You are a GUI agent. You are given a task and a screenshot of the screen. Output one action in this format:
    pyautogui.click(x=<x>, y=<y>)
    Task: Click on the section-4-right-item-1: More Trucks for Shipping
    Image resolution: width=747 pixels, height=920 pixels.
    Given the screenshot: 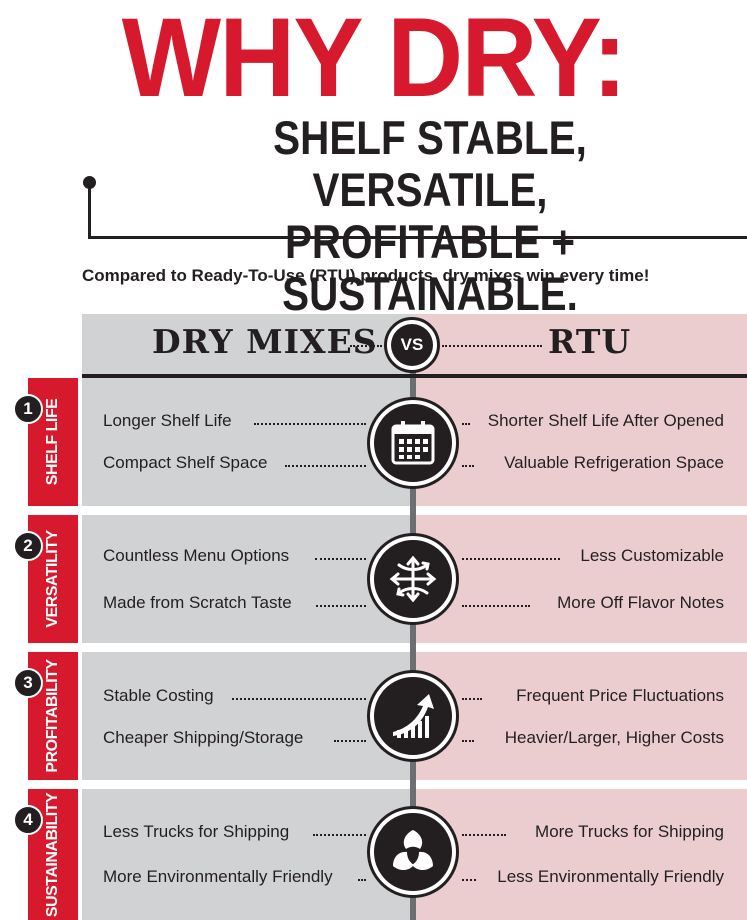 What is the action you would take?
    pyautogui.click(x=629, y=831)
    